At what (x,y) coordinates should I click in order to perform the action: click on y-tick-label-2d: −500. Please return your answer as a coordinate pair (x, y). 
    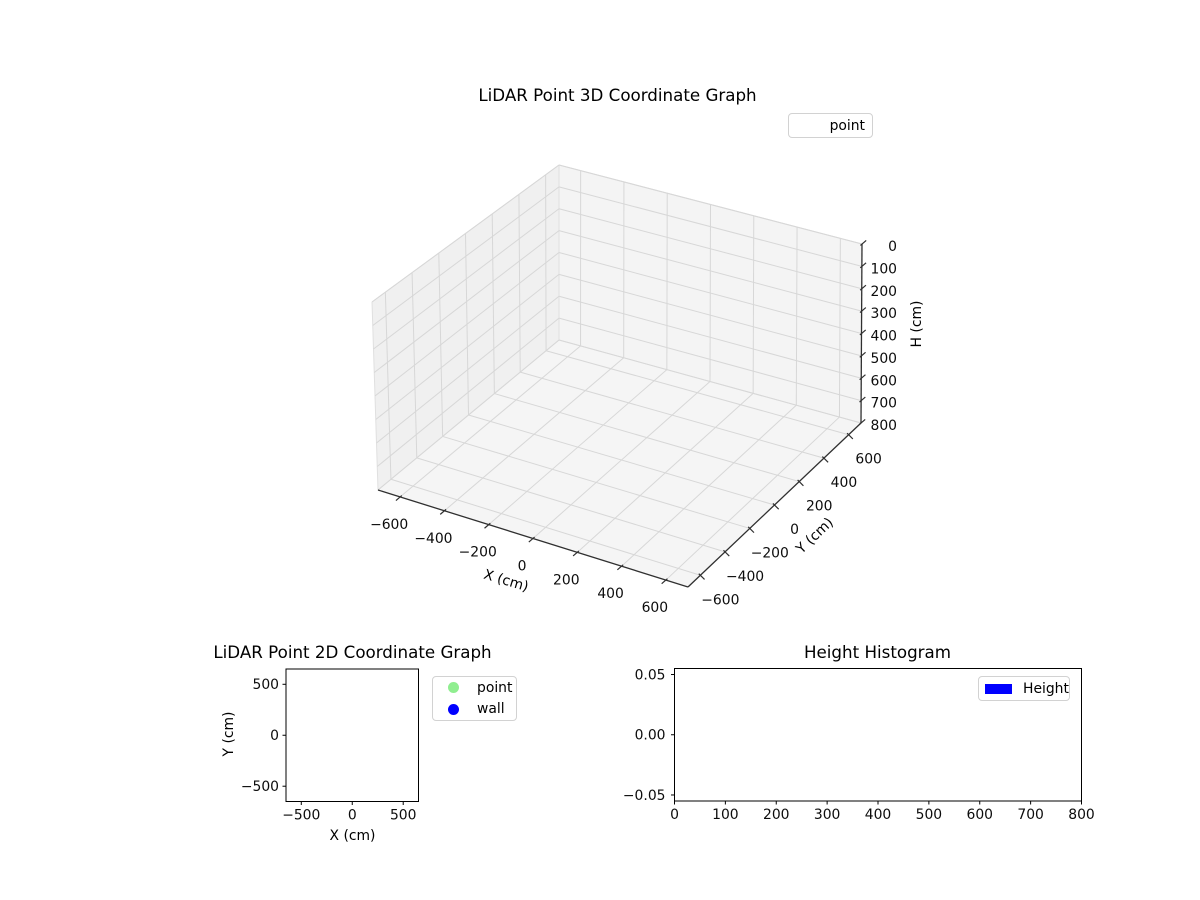
    Looking at the image, I should click on (260, 787).